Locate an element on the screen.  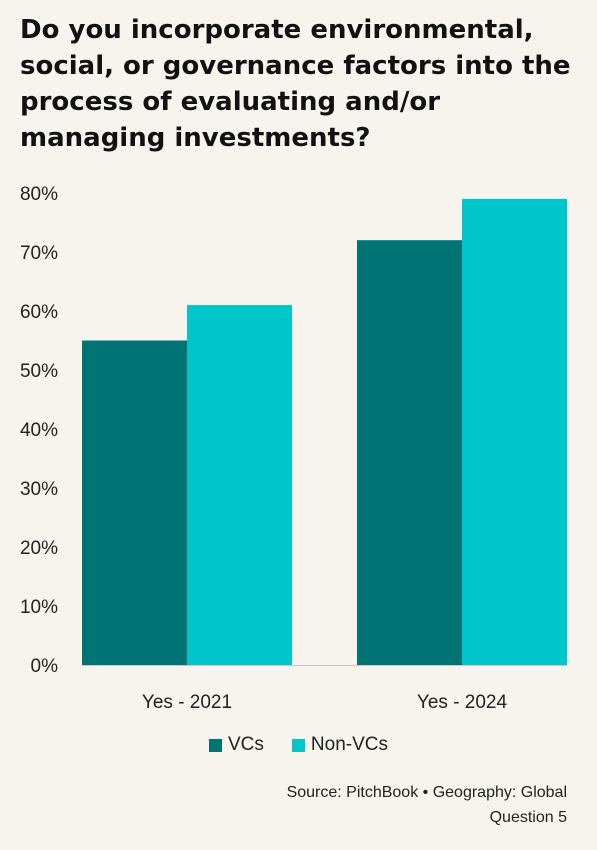
legend-item-vcs: VCs is located at coordinates (236, 745).